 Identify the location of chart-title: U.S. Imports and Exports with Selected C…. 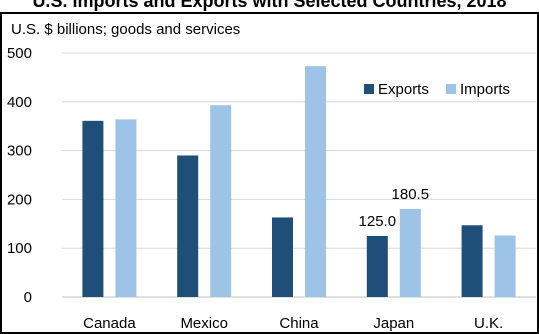
(269, 5).